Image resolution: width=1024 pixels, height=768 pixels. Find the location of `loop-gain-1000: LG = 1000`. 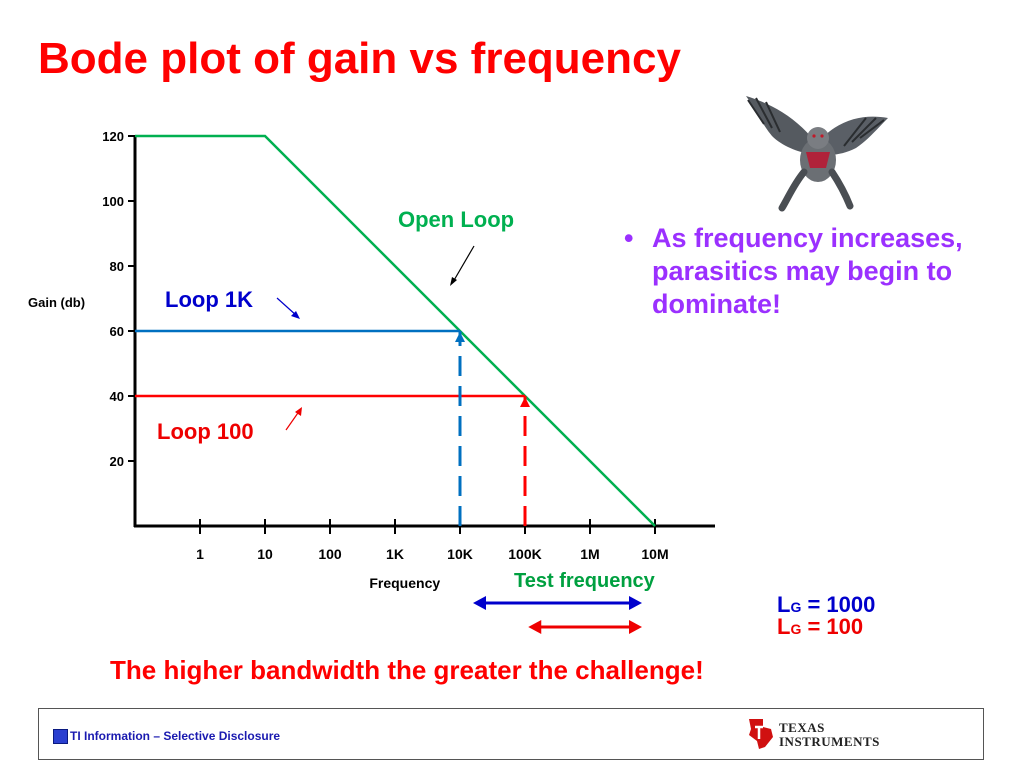

loop-gain-1000: LG = 1000 is located at coordinates (826, 605).